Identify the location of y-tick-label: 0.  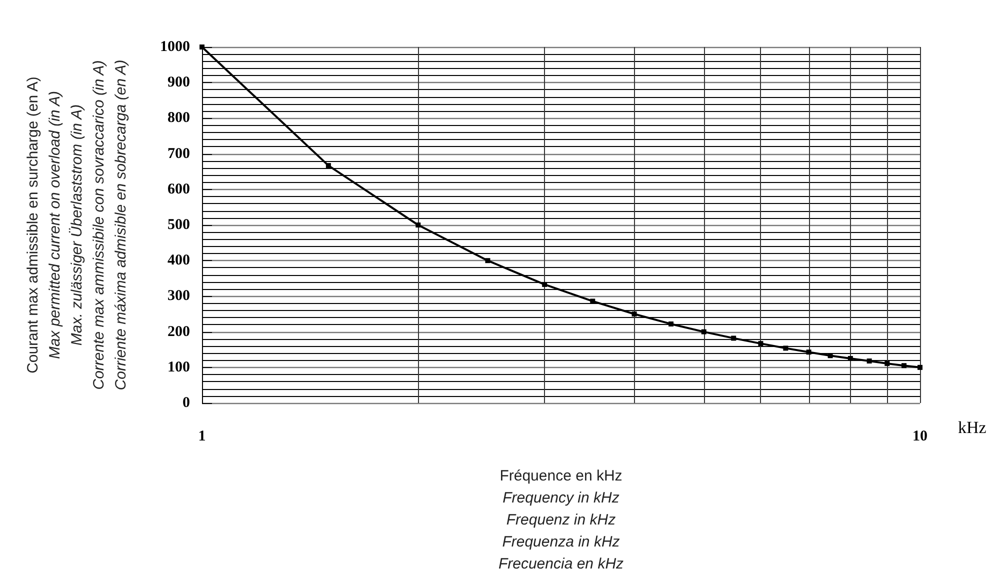
(186, 403).